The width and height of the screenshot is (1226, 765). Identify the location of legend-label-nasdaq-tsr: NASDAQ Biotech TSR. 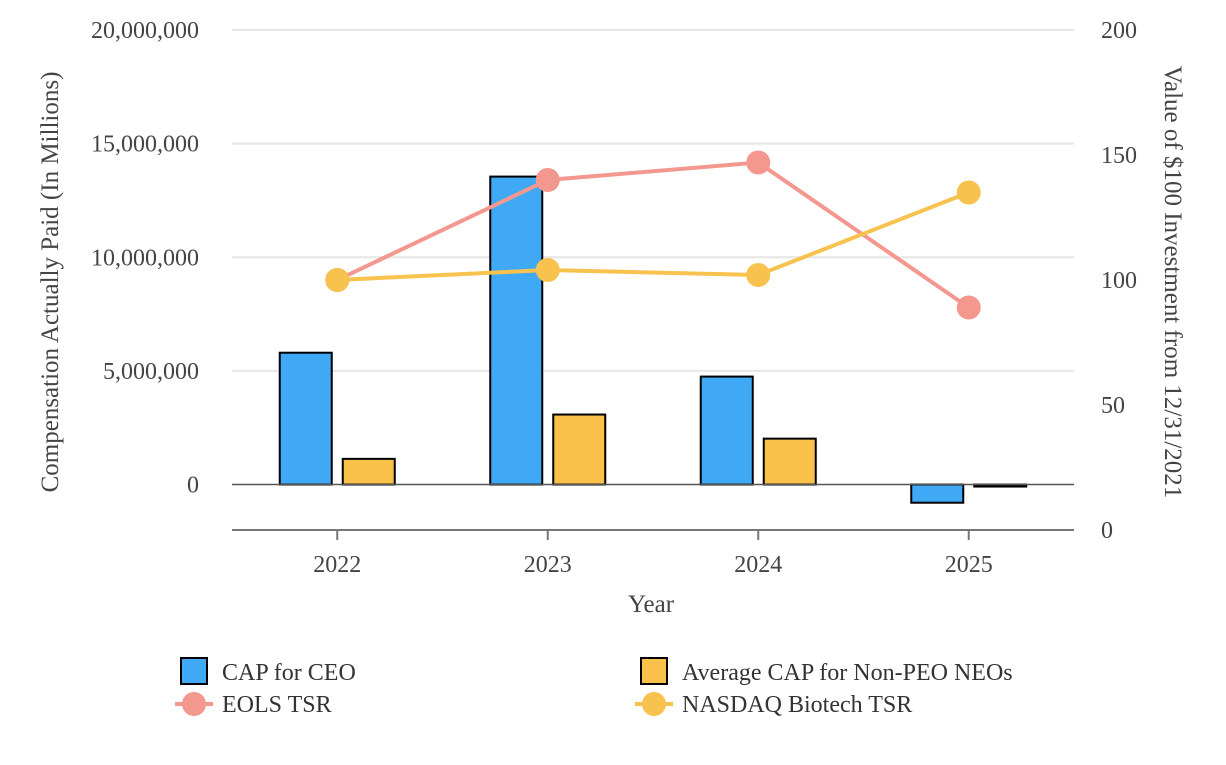
(797, 705).